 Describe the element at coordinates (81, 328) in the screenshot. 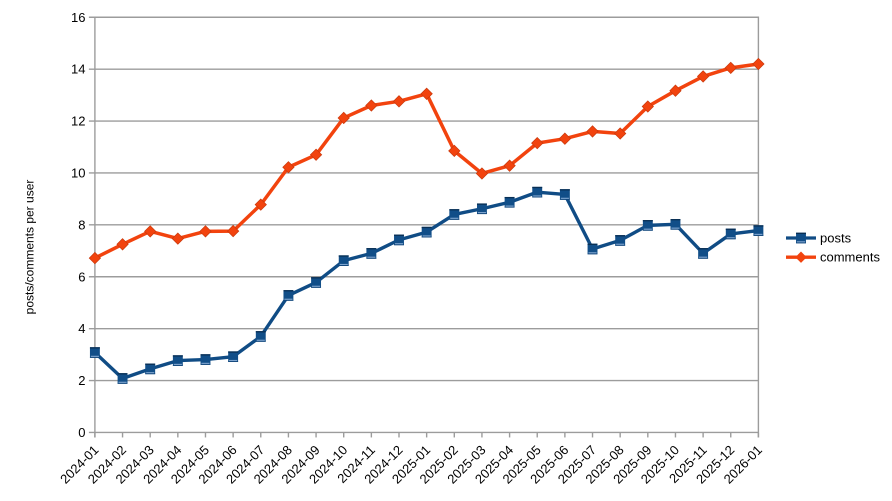

I see `svg-text: 4` at that location.